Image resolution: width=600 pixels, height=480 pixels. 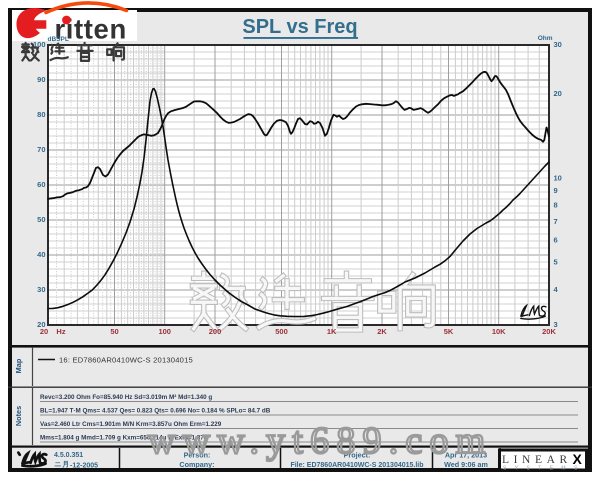 What do you see at coordinates (556, 324) in the screenshot?
I see `svg-text: 3` at bounding box center [556, 324].